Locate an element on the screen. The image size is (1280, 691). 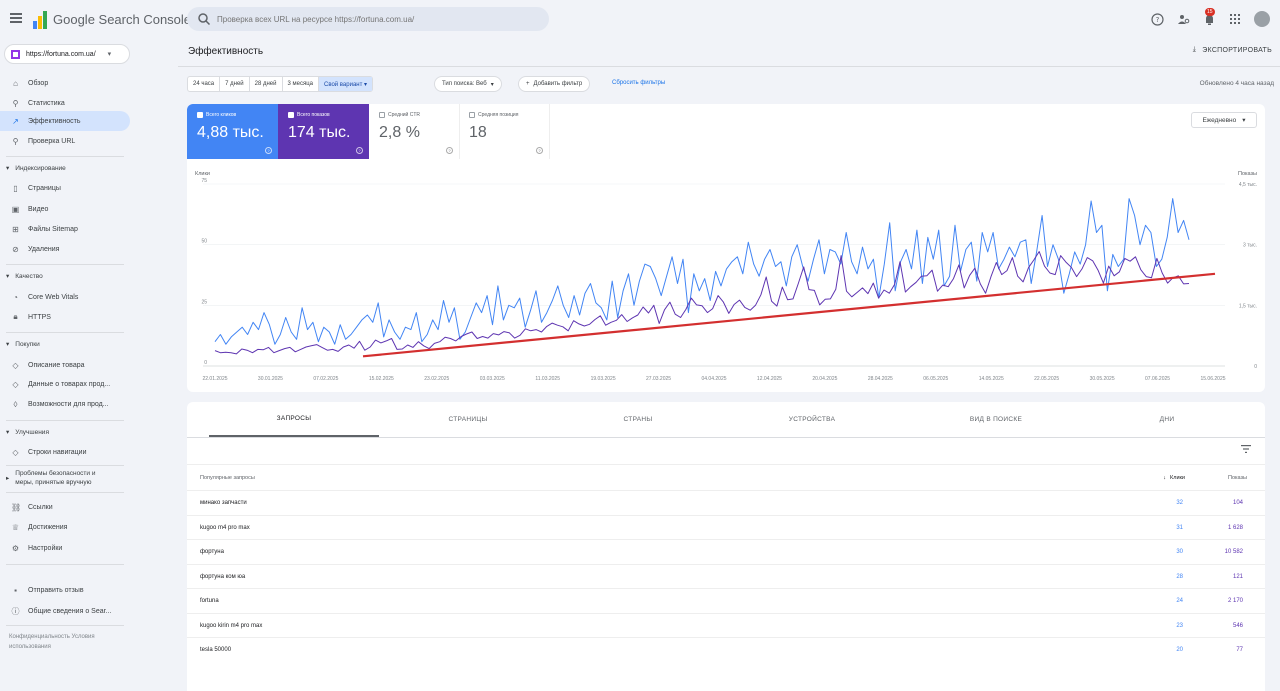
divider is located at coordinates (65, 420).